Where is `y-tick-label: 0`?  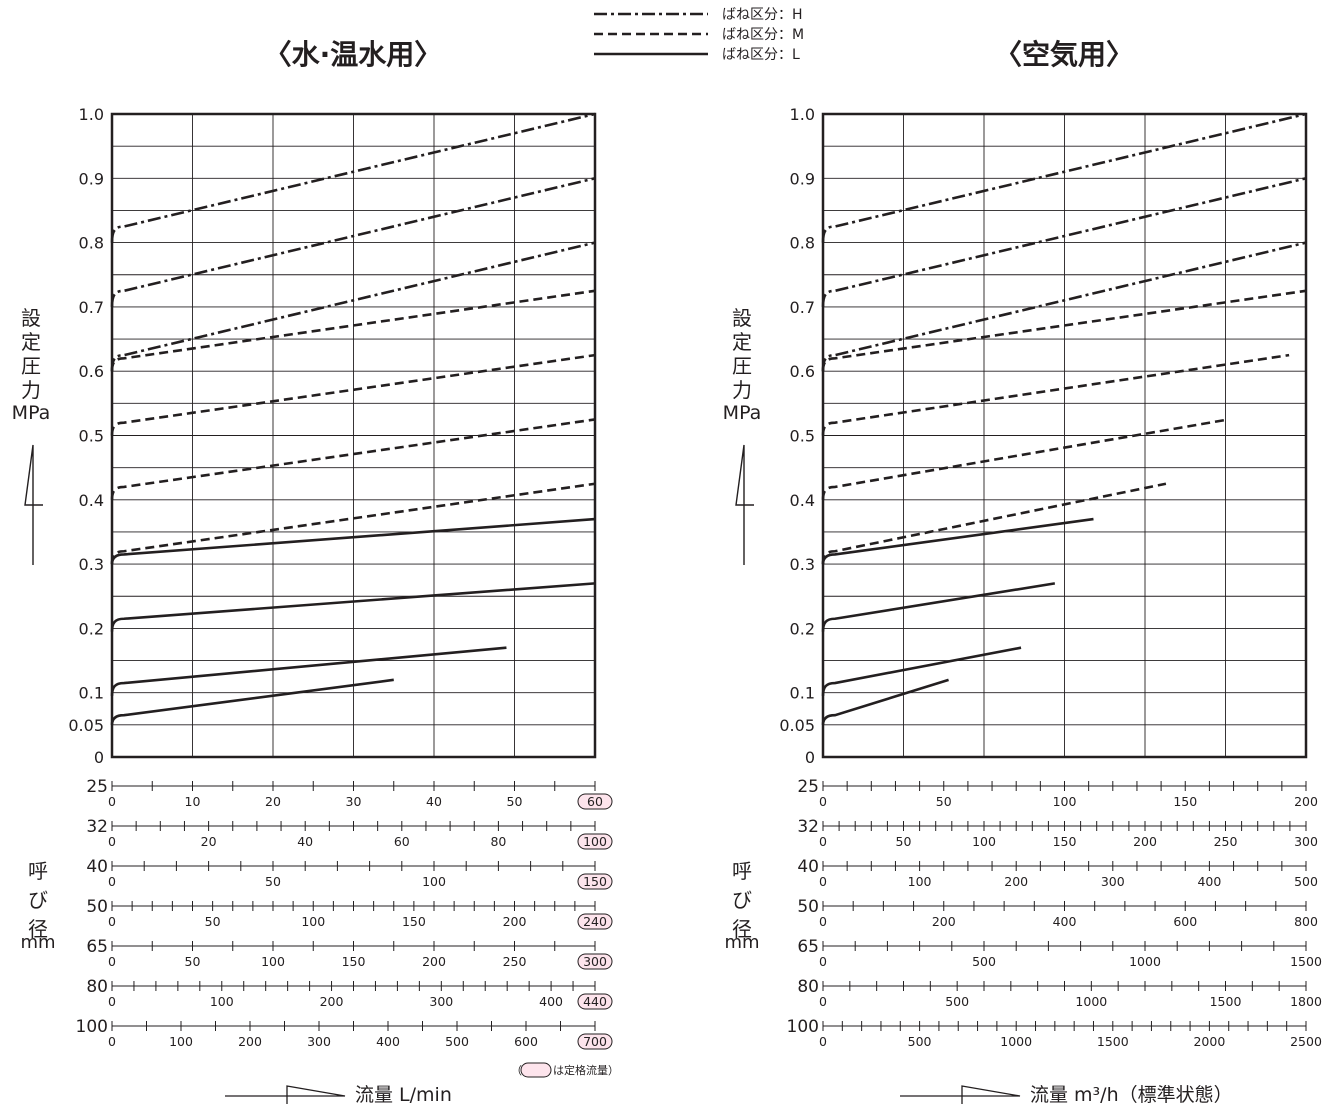 y-tick-label: 0 is located at coordinates (810, 757).